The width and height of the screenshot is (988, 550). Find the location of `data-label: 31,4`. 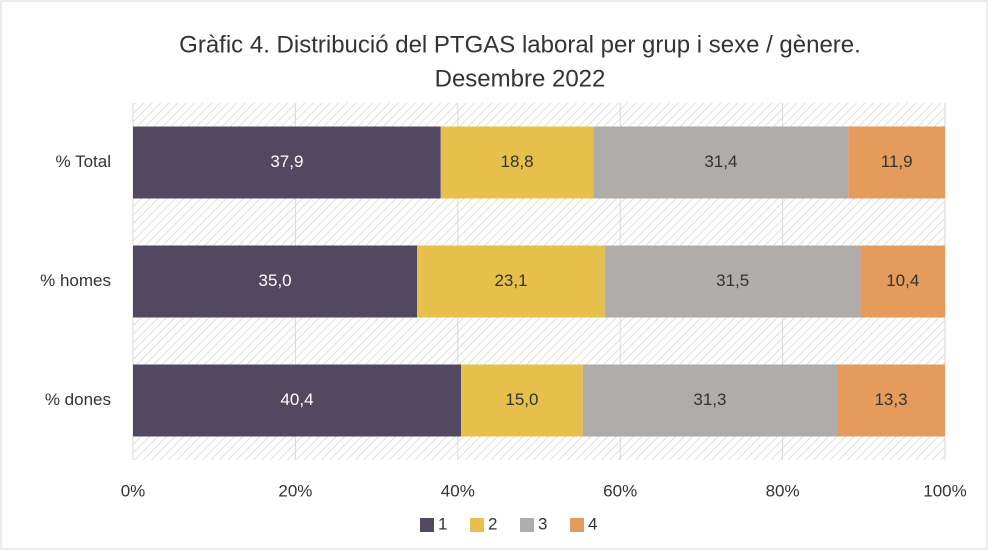

data-label: 31,4 is located at coordinates (720, 161).